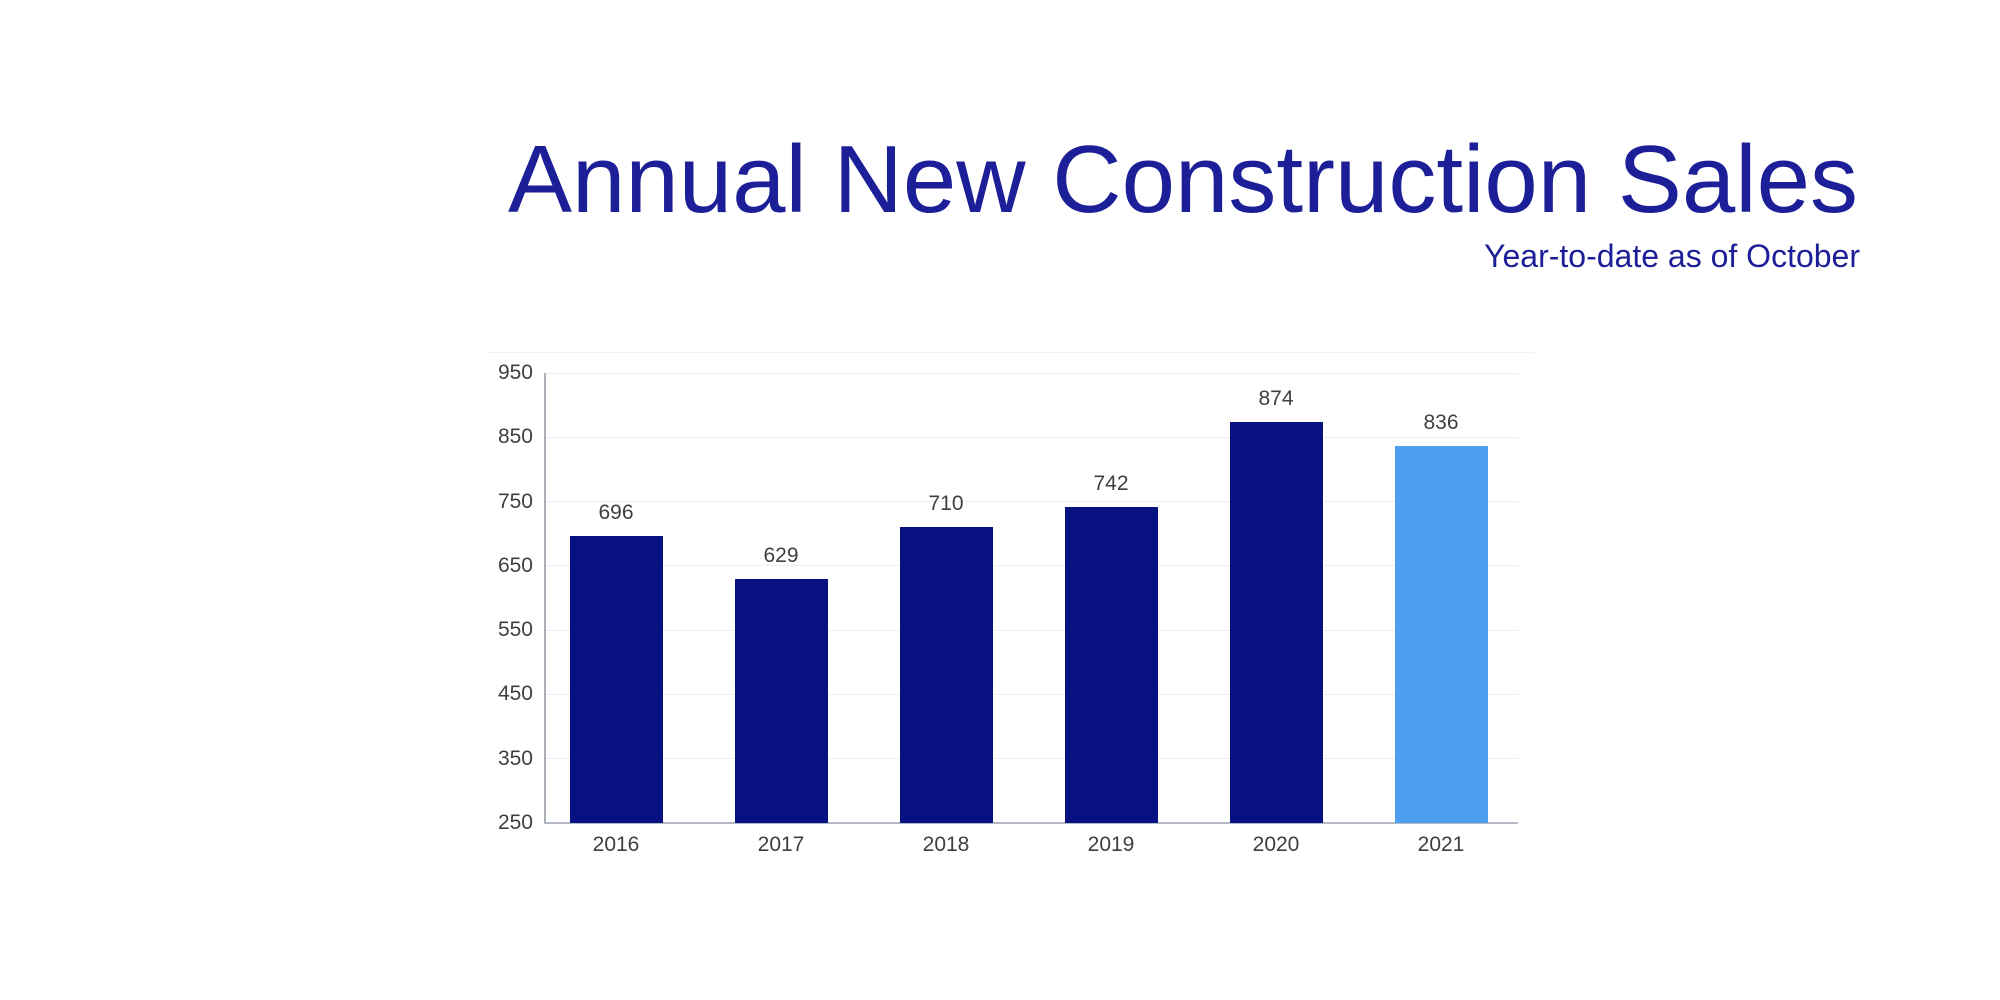 Image resolution: width=2000 pixels, height=1000 pixels. Describe the element at coordinates (781, 556) in the screenshot. I see `bar-value-label: 629` at that location.